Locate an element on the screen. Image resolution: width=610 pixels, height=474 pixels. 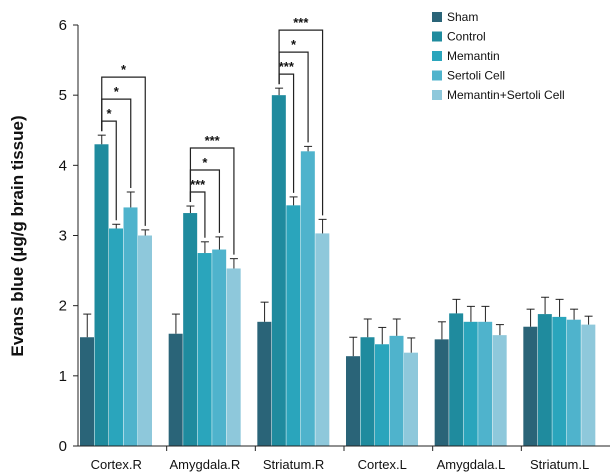
bar-cortex-l-s2 is located at coordinates (382, 395).